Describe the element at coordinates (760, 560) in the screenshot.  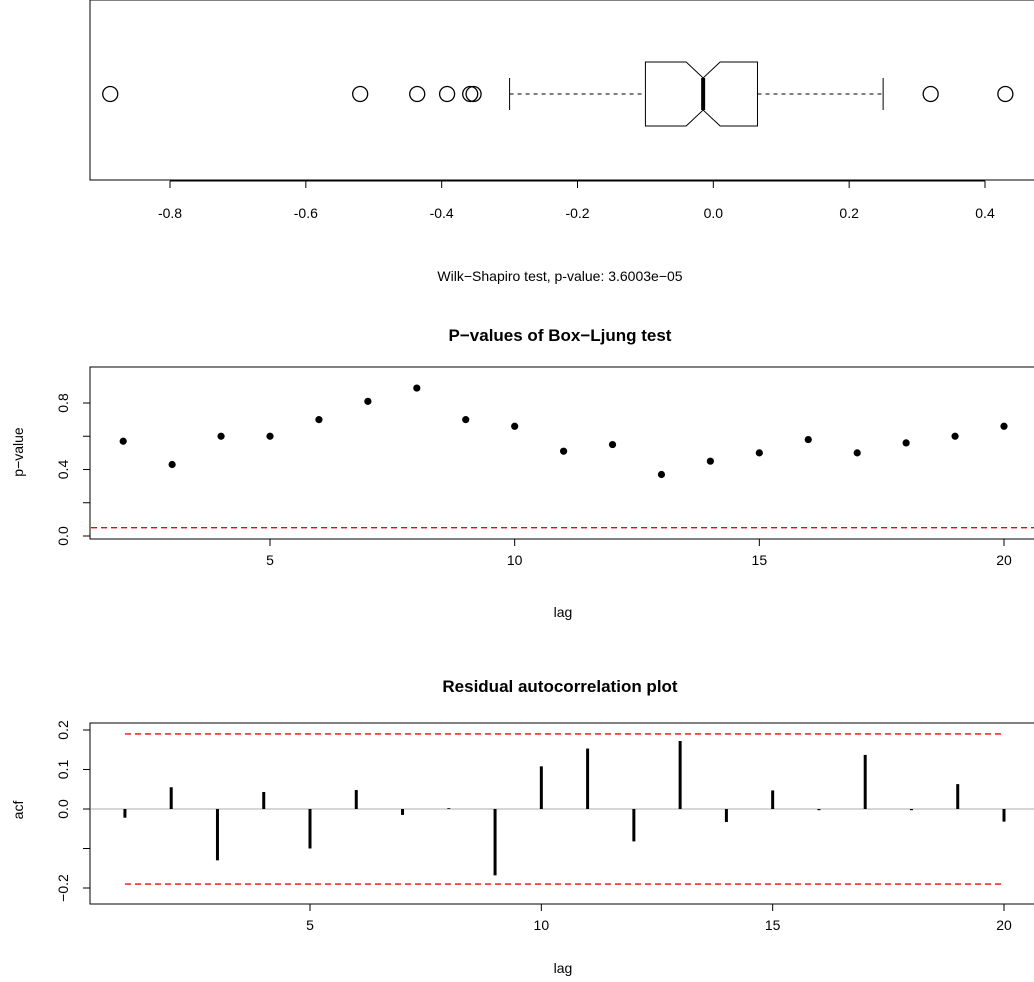
I see `box-ljung-x-tick-label: 15` at that location.